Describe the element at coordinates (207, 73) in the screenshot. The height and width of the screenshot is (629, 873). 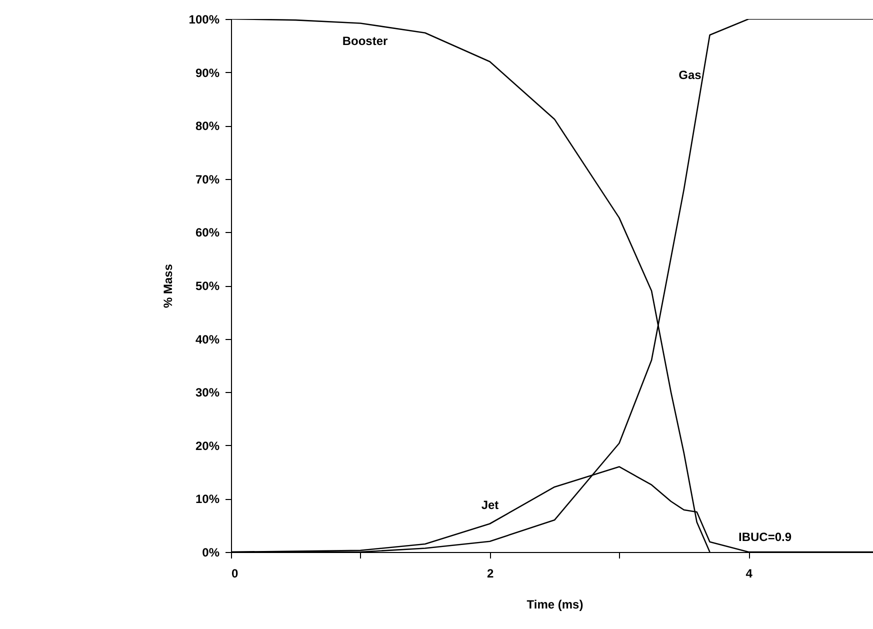
I see `y-tick-label: 90%` at that location.